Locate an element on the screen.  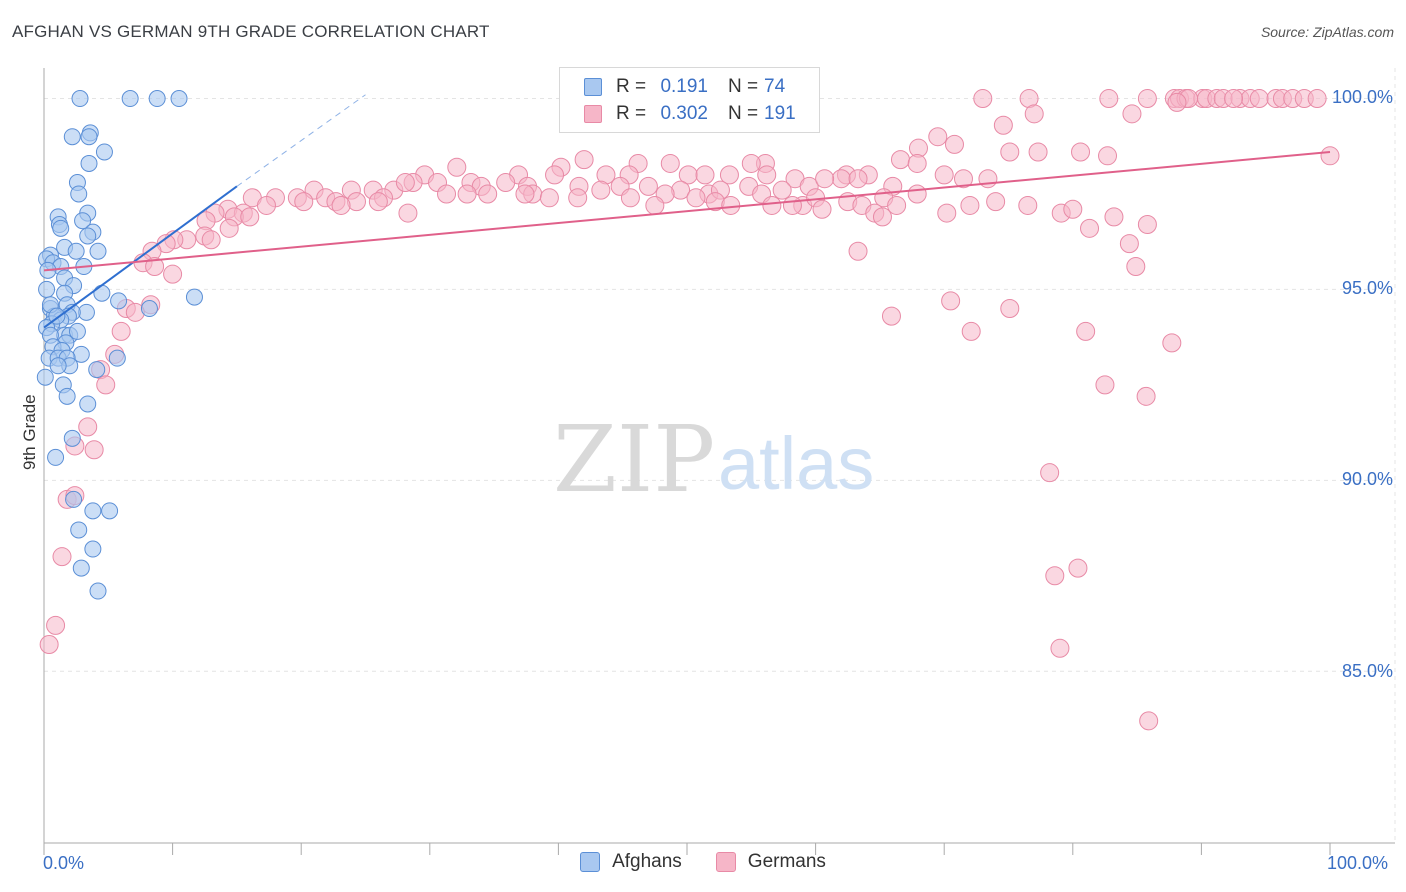
afghans-legend-swatch-icon is located at coordinates (590, 862).